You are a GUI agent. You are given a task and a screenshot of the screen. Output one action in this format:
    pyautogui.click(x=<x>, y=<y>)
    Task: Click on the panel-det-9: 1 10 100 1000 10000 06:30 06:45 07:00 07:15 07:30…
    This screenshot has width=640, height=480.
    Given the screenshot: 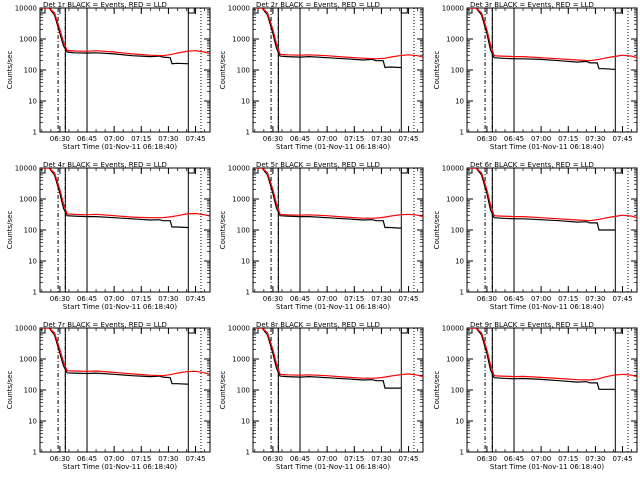 What is the action you would take?
    pyautogui.click(x=535, y=396)
    